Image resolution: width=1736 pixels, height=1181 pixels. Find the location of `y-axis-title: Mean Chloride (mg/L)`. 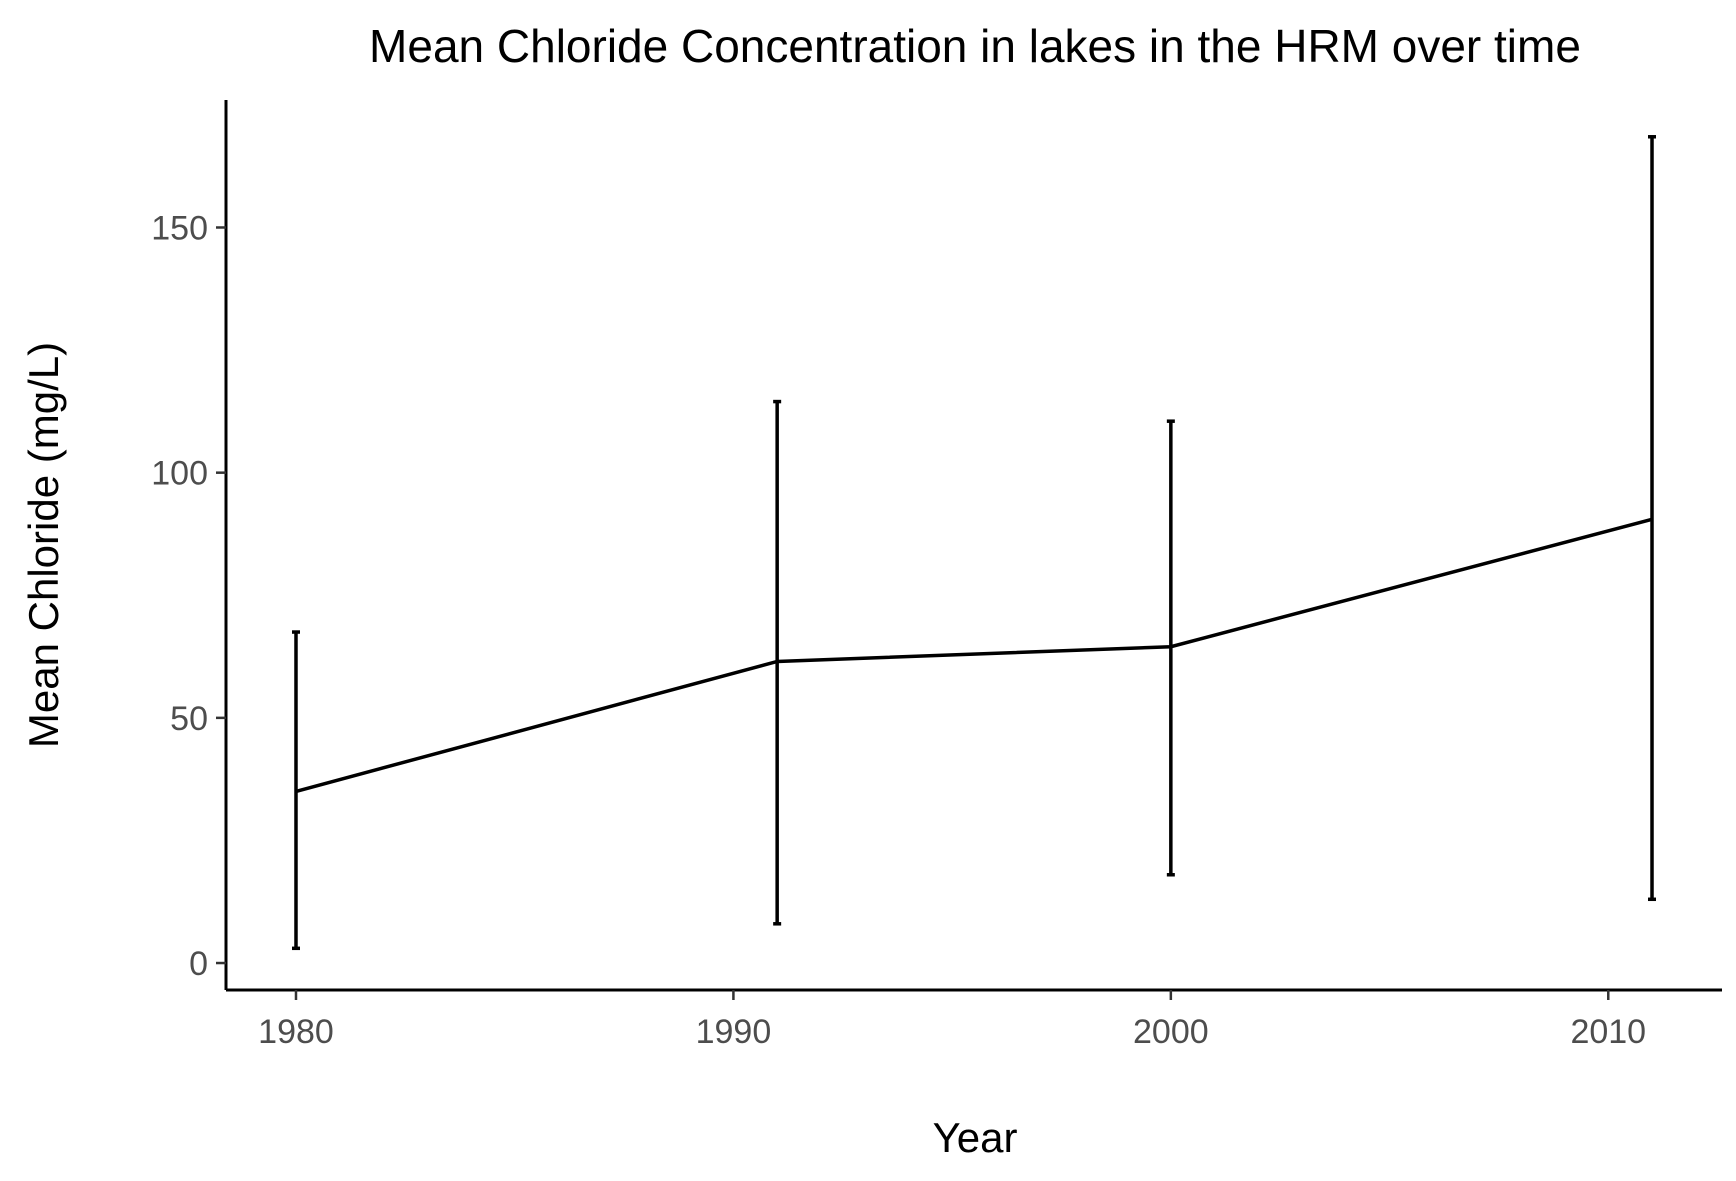

y-axis-title: Mean Chloride (mg/L) is located at coordinates (43, 545).